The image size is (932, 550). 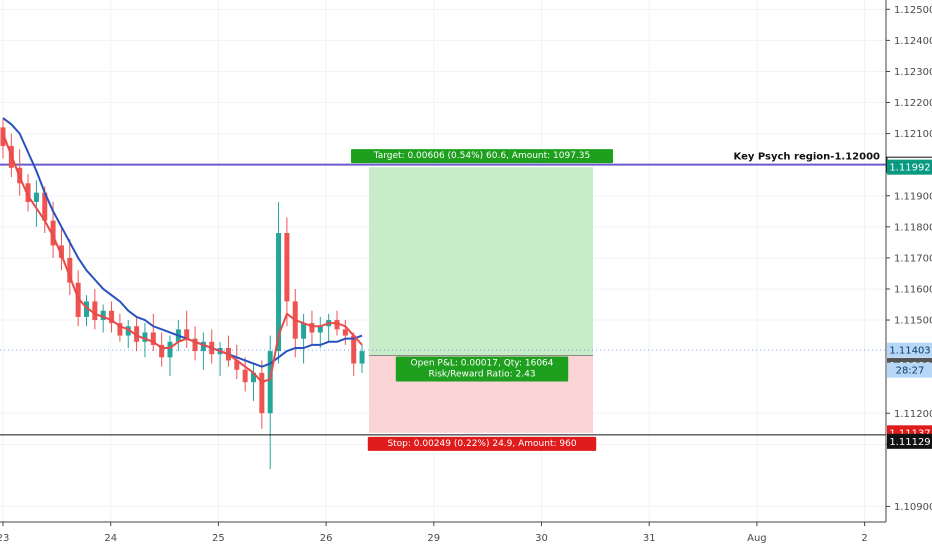 What do you see at coordinates (433, 538) in the screenshot?
I see `time-tick-label: 29` at bounding box center [433, 538].